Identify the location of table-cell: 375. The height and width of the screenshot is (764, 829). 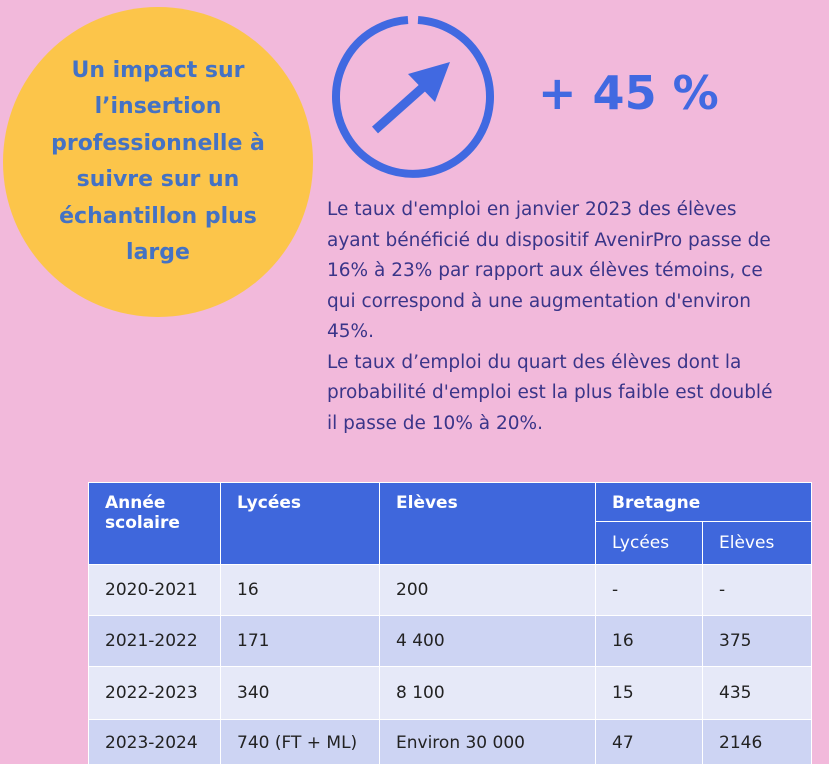
(757, 641).